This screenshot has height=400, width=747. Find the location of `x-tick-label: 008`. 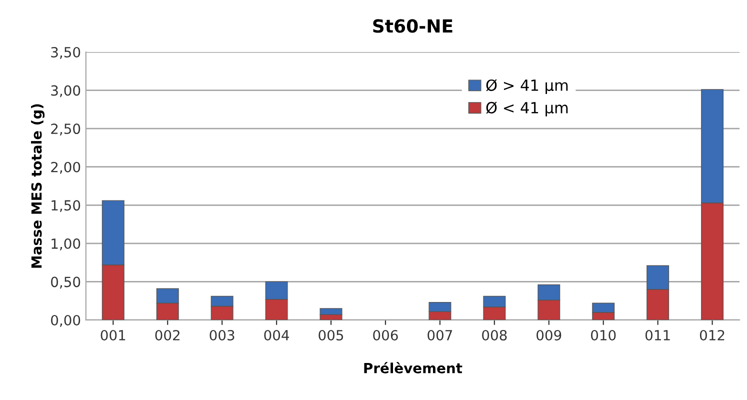

x-tick-label: 008 is located at coordinates (494, 335).